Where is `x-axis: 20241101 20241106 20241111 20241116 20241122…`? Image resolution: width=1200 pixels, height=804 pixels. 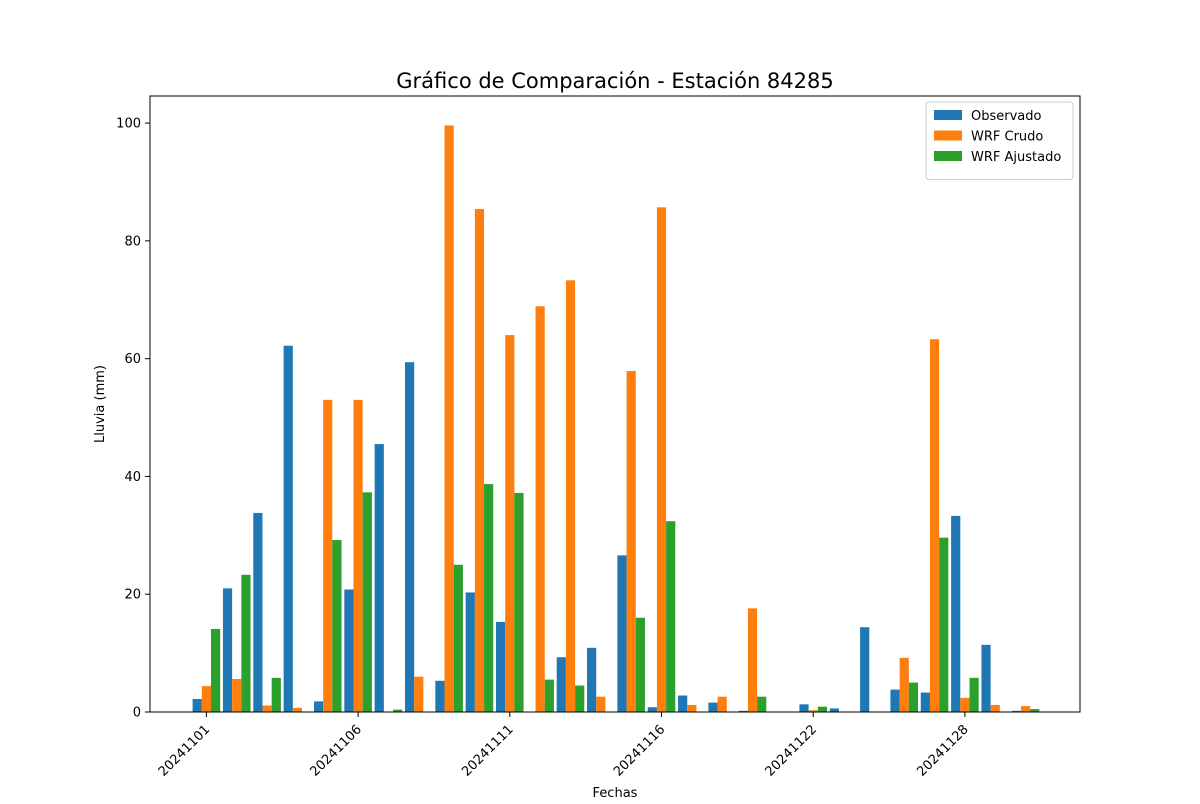
x-axis: 20241101 20241106 20241111 20241116 20241122… is located at coordinates (564, 746).